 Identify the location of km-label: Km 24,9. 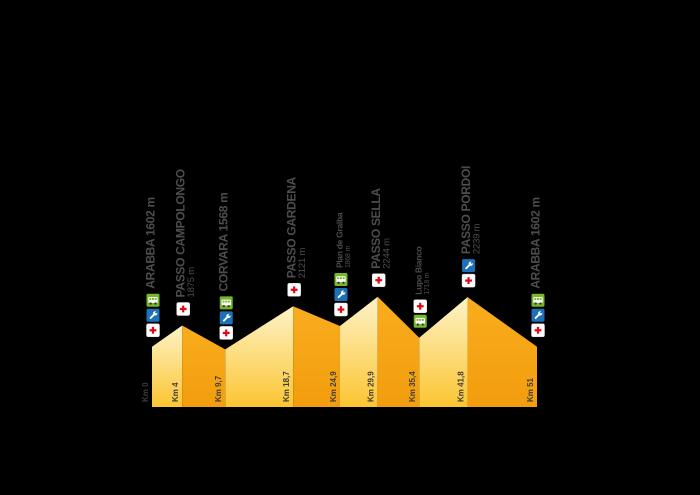
(333, 386).